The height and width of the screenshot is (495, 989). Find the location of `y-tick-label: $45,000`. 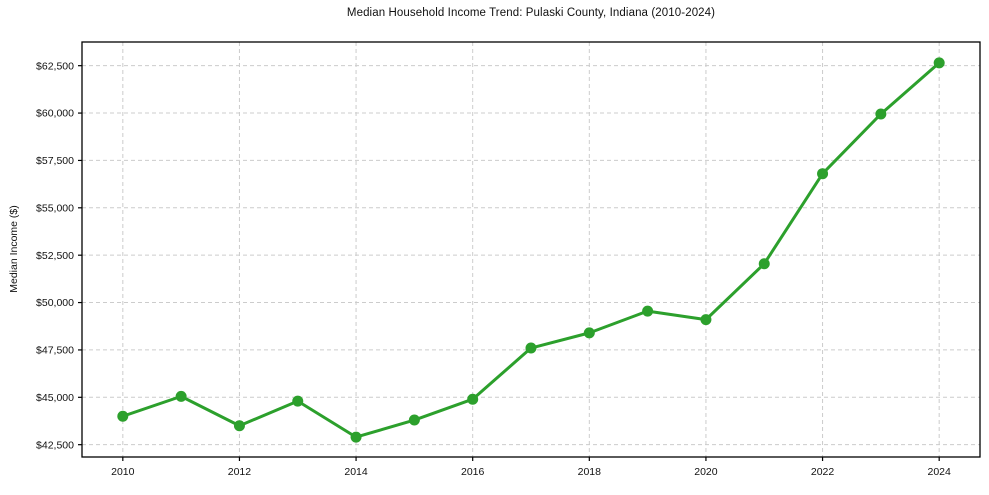

y-tick-label: $45,000 is located at coordinates (55, 398).